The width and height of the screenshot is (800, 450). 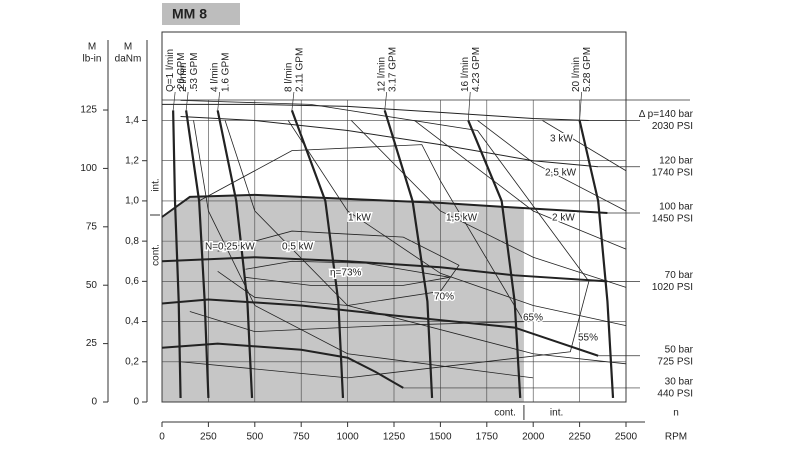 What do you see at coordinates (476, 69) in the screenshot?
I see `flow-gpm-label: 4.23 GPM` at bounding box center [476, 69].